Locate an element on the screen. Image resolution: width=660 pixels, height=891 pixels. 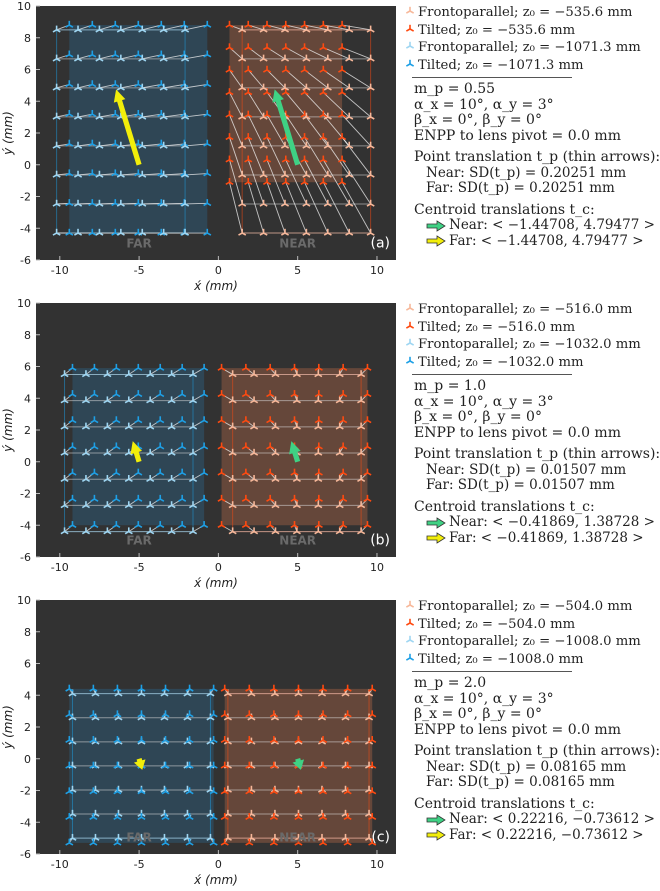
y-tick-label: -4 is located at coordinates (25, 228).